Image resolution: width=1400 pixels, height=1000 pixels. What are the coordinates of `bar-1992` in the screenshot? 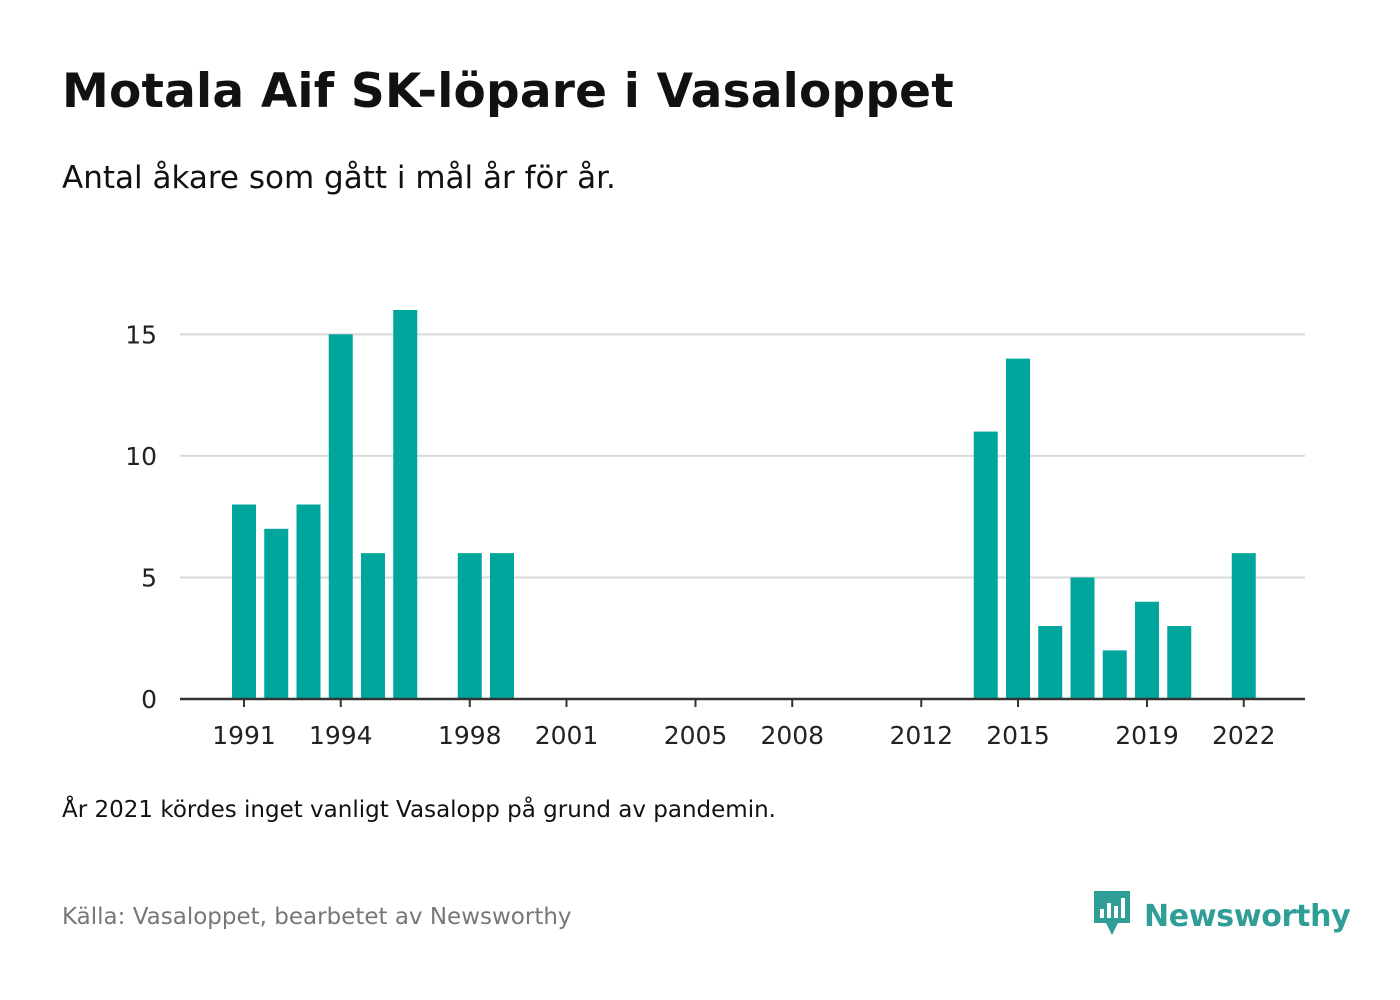 It's located at (276, 613).